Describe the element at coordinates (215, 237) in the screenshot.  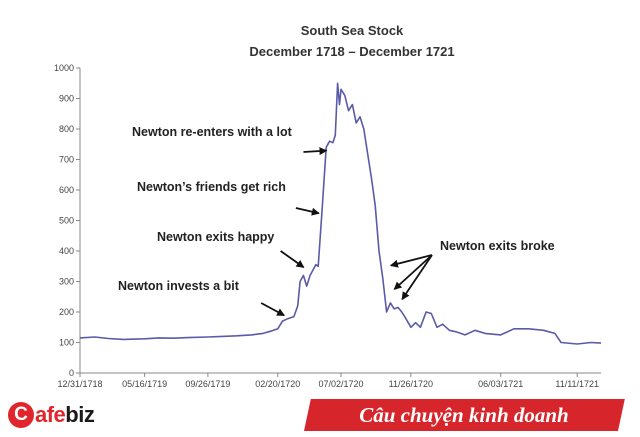
I see `annotation-label: Newton exits happy` at that location.